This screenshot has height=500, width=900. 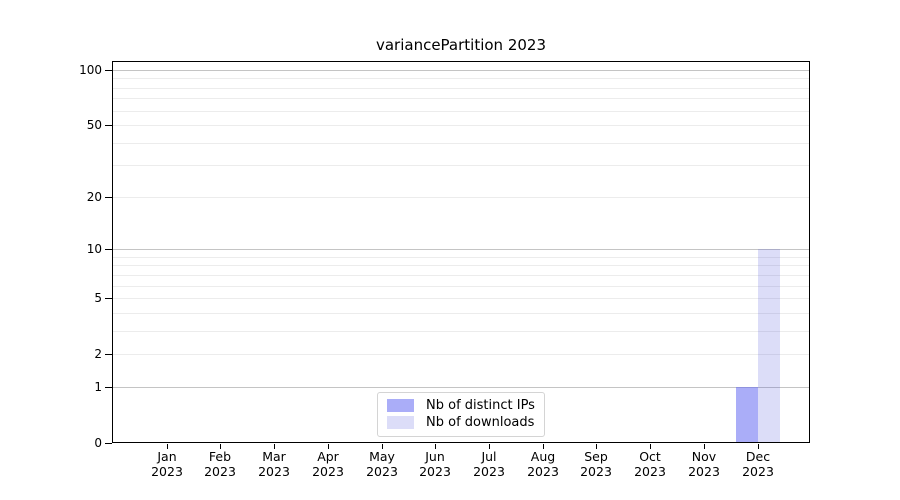 I want to click on x-tick-label-aug: Aug 2023, so click(x=543, y=464).